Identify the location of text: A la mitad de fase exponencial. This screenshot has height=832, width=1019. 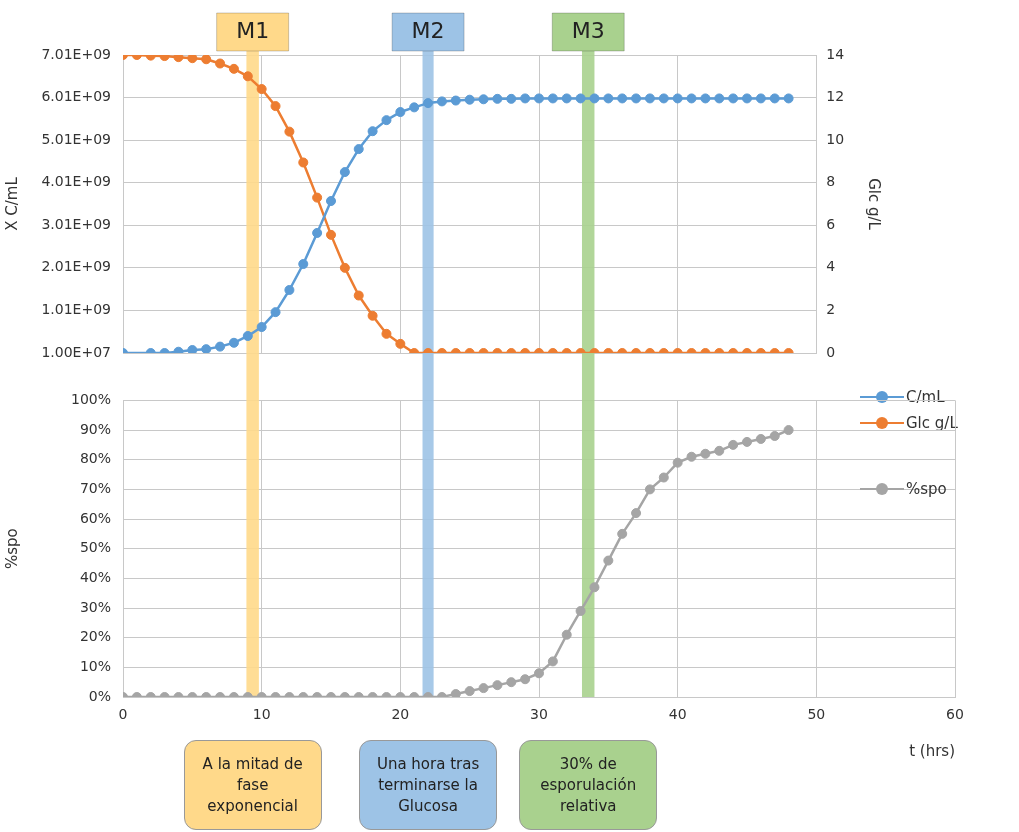
(252, 785).